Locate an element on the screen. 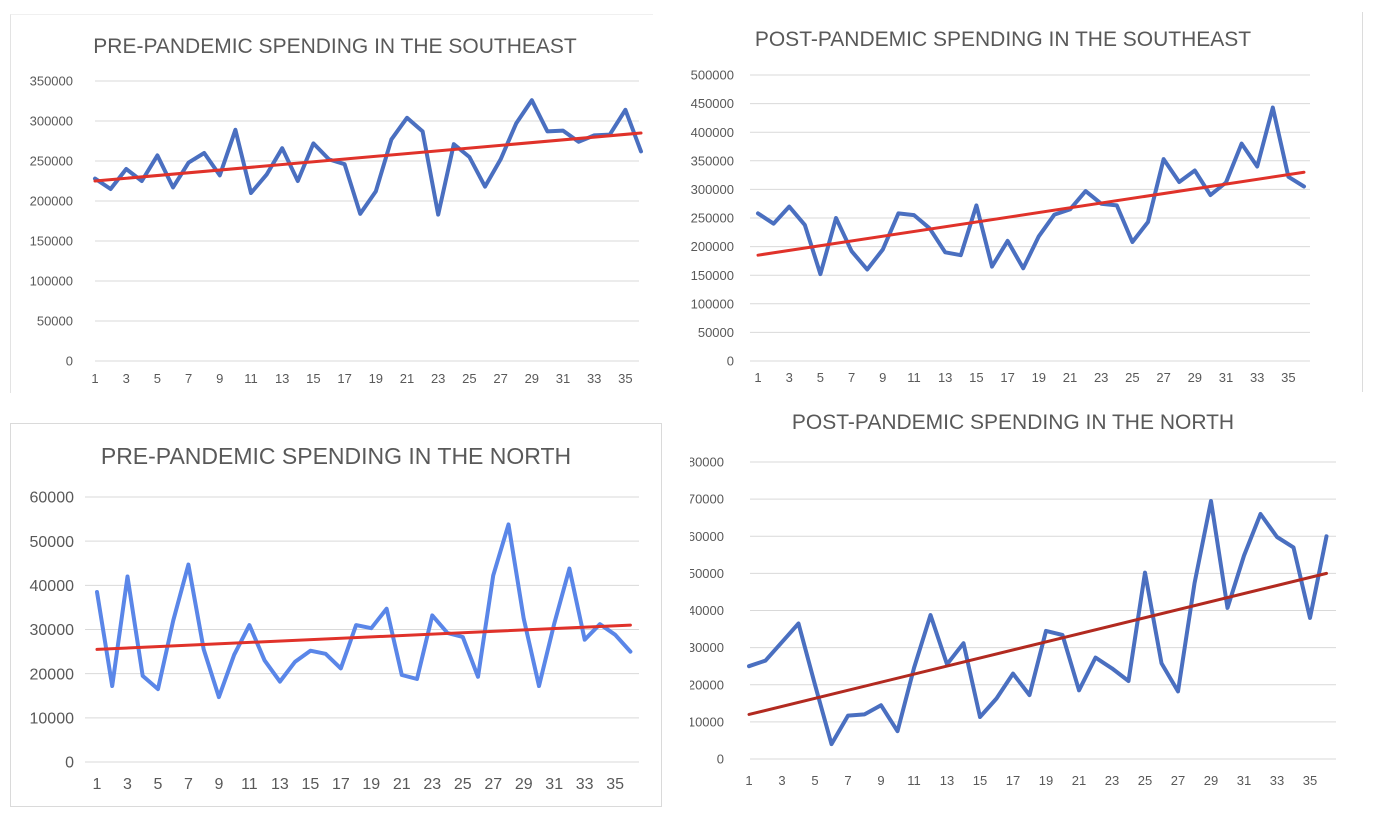  chart-title: PRE-PANDEMIC SPENDING IN THE SOUTHEAST is located at coordinates (335, 46).